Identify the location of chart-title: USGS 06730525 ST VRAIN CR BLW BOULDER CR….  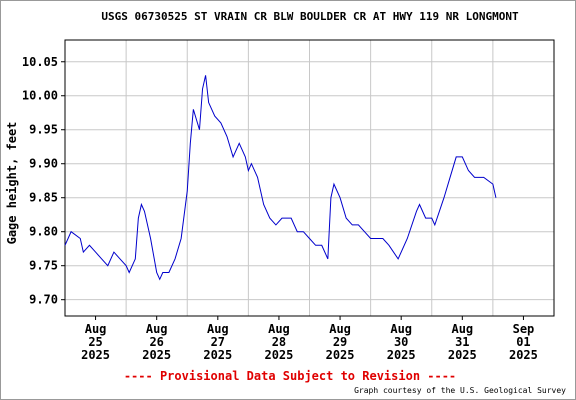
(310, 16).